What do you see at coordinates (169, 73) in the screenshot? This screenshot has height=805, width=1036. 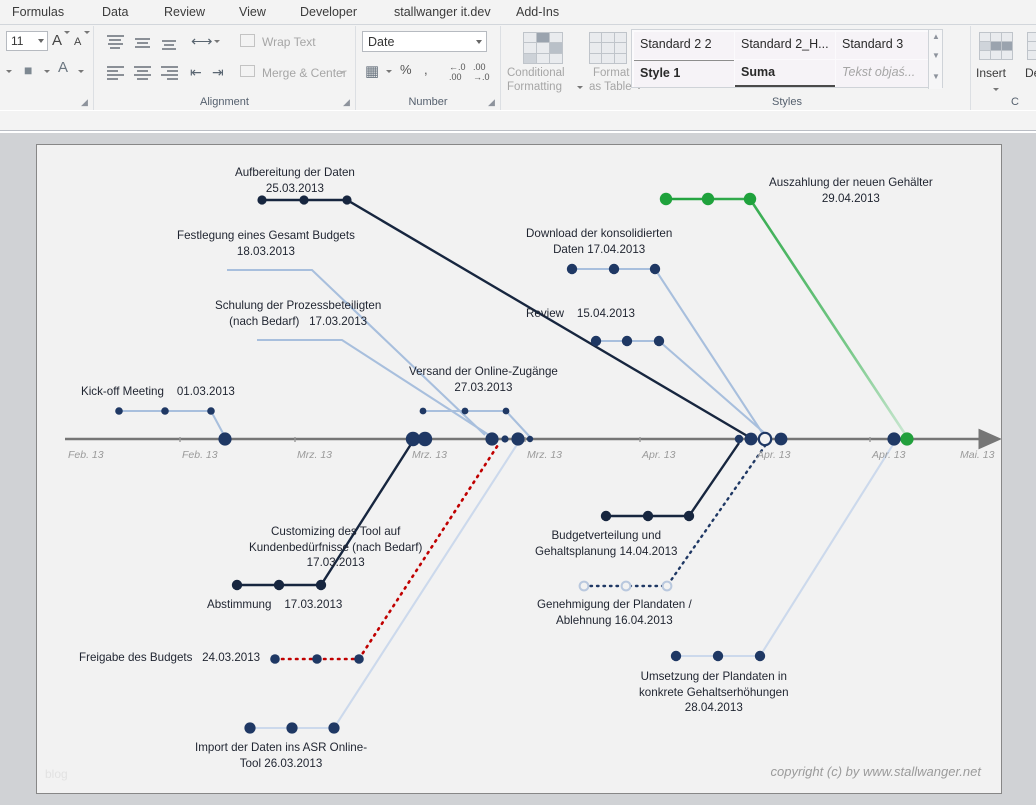 I see `align-right-icon` at bounding box center [169, 73].